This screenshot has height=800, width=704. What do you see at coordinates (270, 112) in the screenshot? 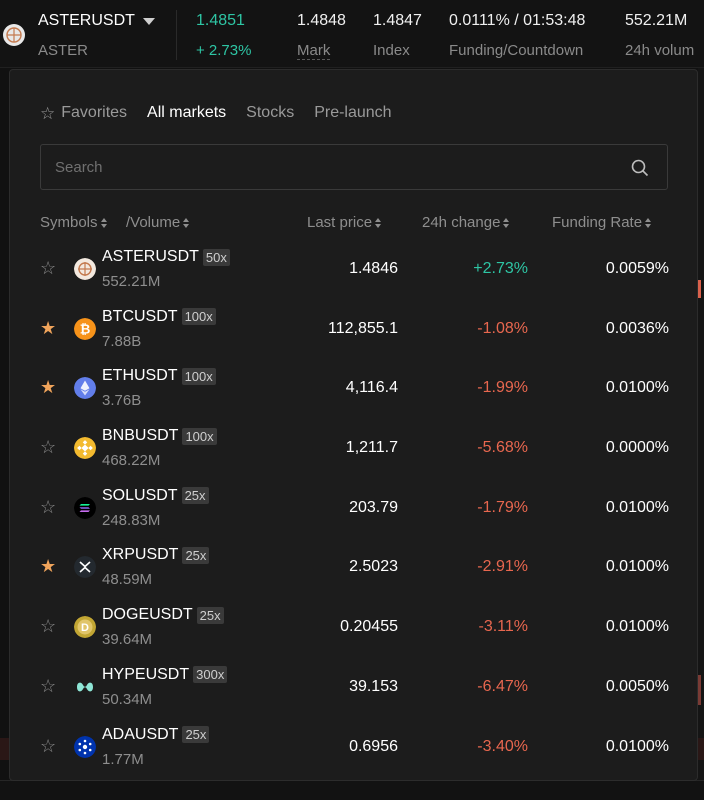
I see `tab-stocks: Stocks` at bounding box center [270, 112].